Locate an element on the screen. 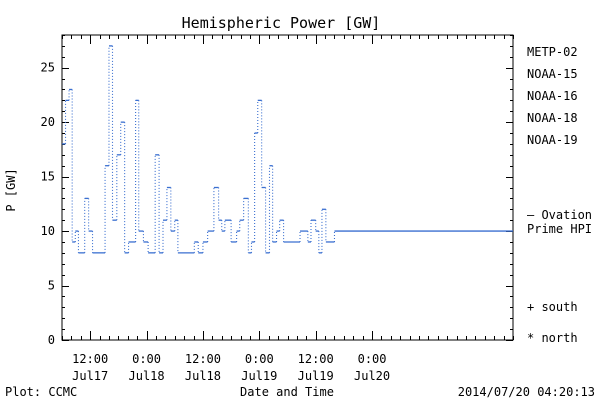 The width and height of the screenshot is (600, 400). x-tick-label-date: Jul17 is located at coordinates (90, 376).